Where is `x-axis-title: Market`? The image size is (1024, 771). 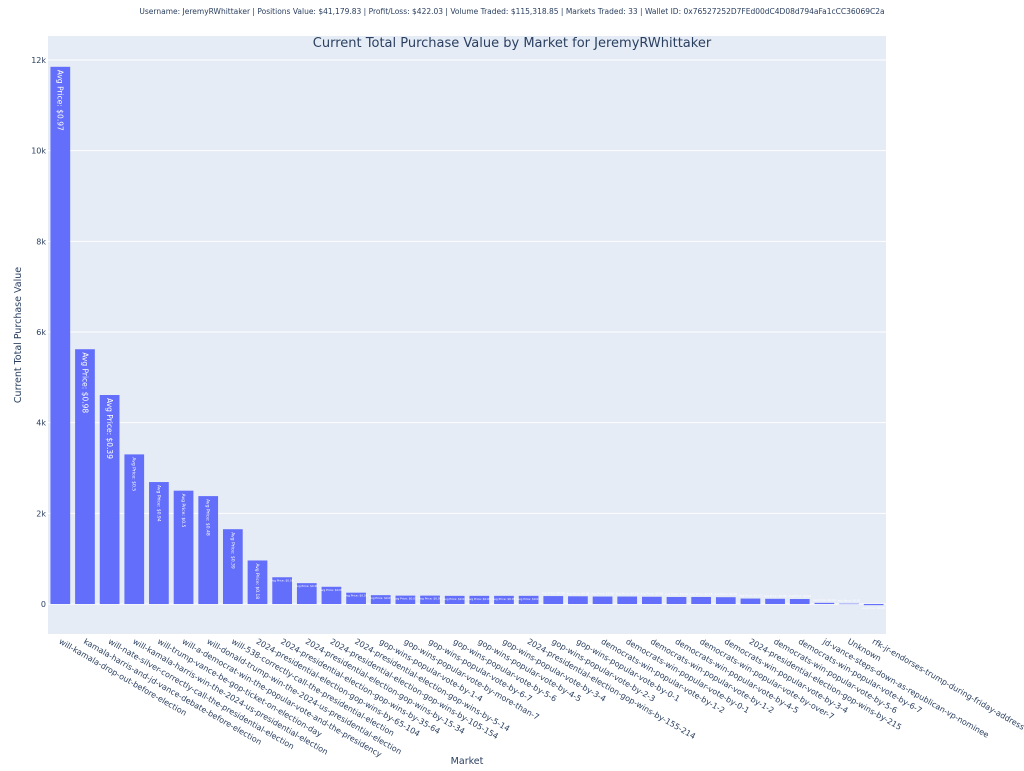
x-axis-title: Market is located at coordinates (467, 761).